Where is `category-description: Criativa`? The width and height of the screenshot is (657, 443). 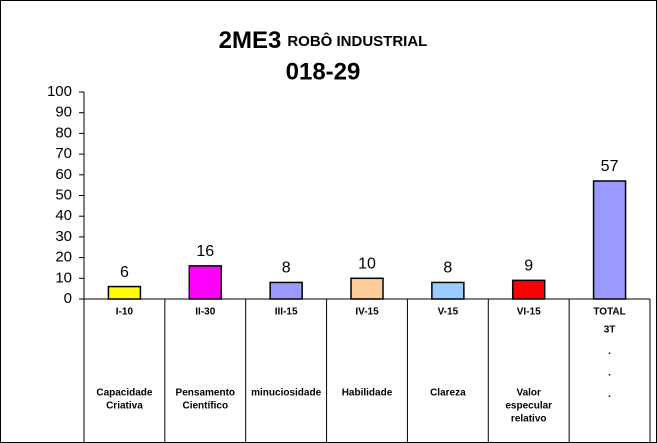 category-description: Criativa is located at coordinates (124, 406).